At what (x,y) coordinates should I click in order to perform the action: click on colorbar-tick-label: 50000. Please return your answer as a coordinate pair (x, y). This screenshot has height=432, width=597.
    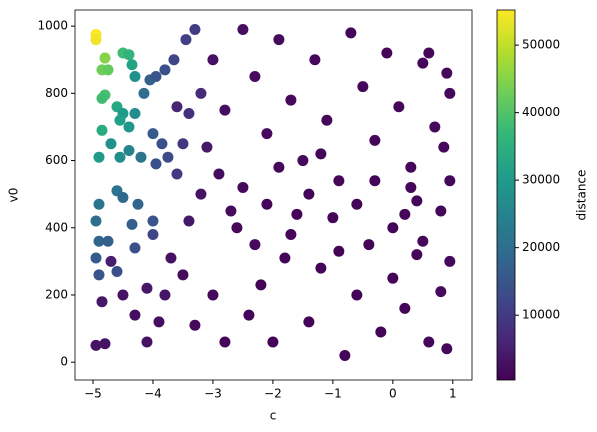
    Looking at the image, I should click on (541, 45).